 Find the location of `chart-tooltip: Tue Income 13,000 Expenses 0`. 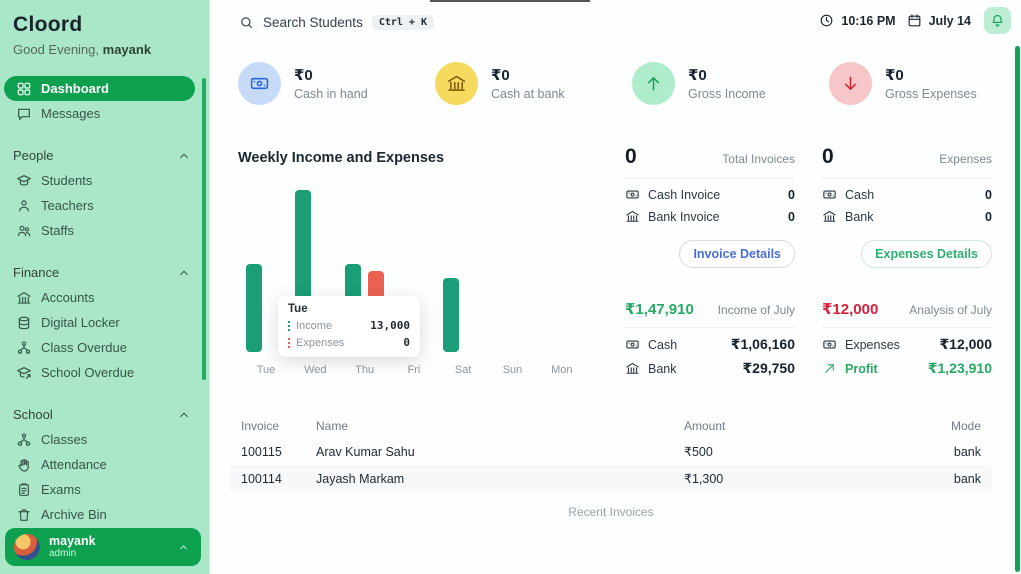

chart-tooltip: Tue Income 13,000 Expenses 0 is located at coordinates (349, 326).